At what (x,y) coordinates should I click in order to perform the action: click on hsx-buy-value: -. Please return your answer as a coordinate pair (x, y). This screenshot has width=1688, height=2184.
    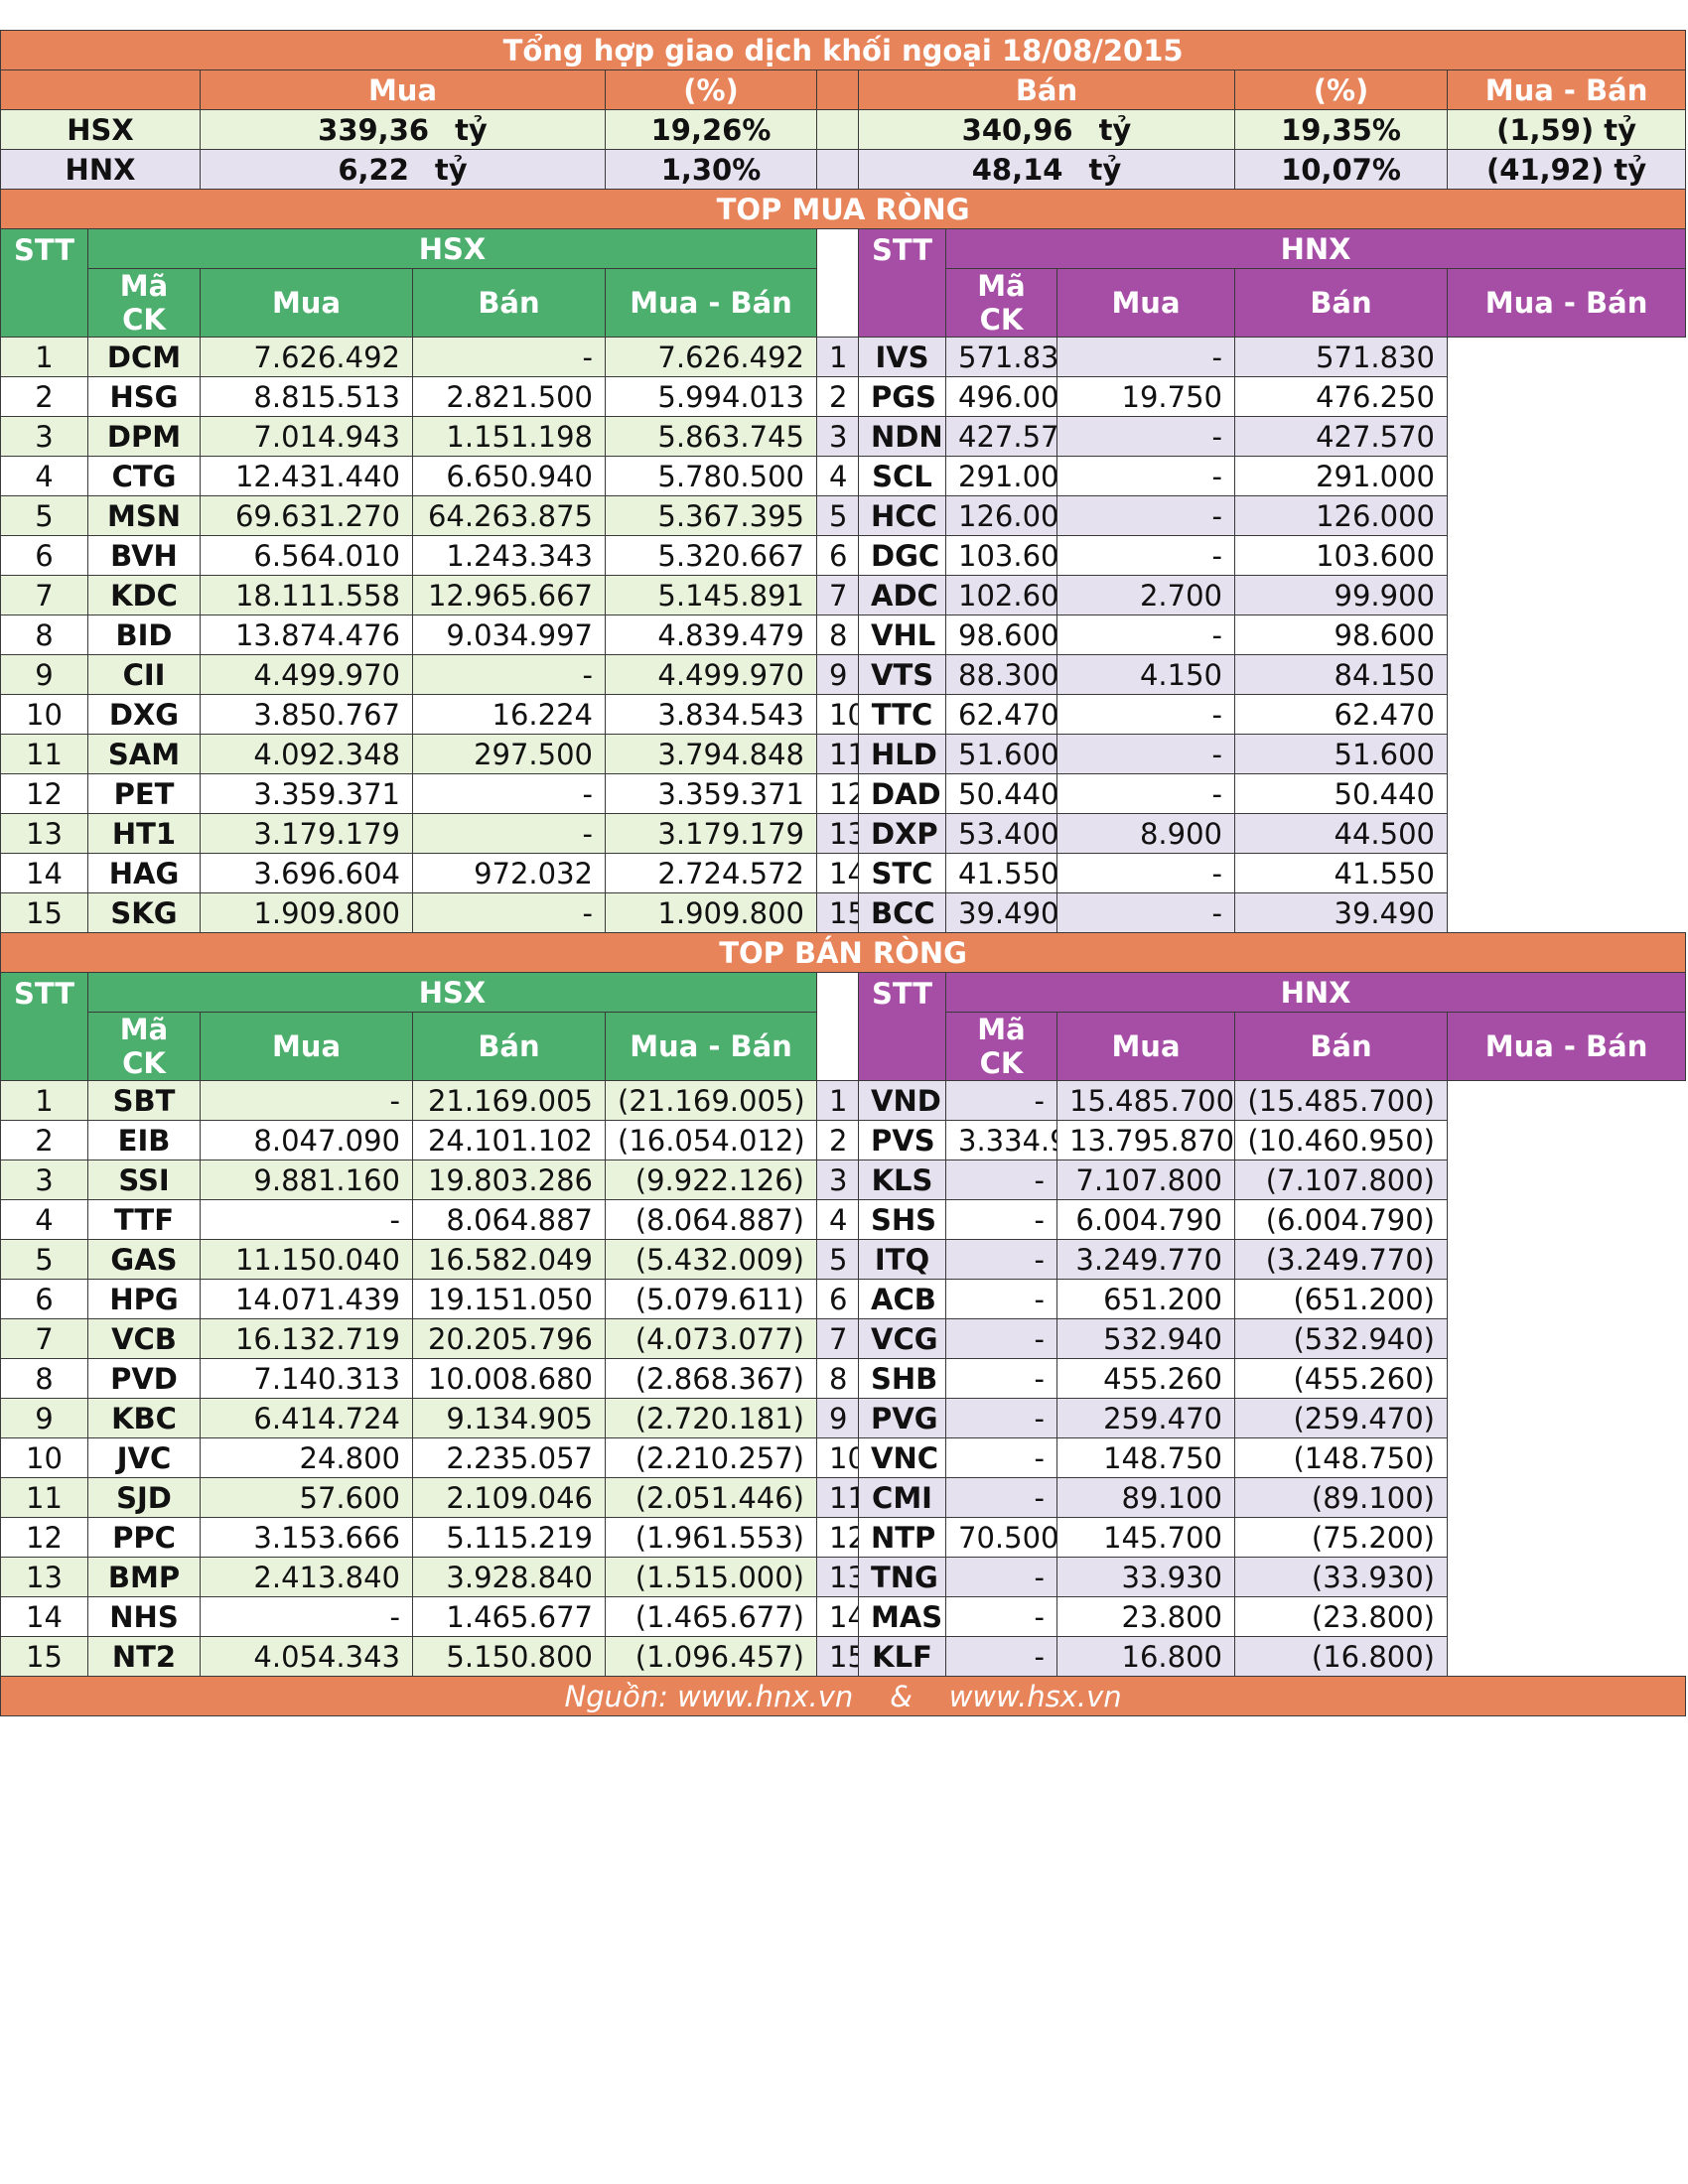
    Looking at the image, I should click on (306, 1616).